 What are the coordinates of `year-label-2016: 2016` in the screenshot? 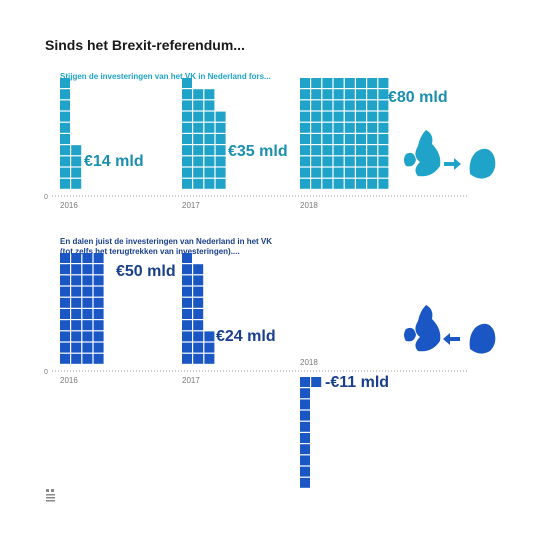 It's located at (69, 380).